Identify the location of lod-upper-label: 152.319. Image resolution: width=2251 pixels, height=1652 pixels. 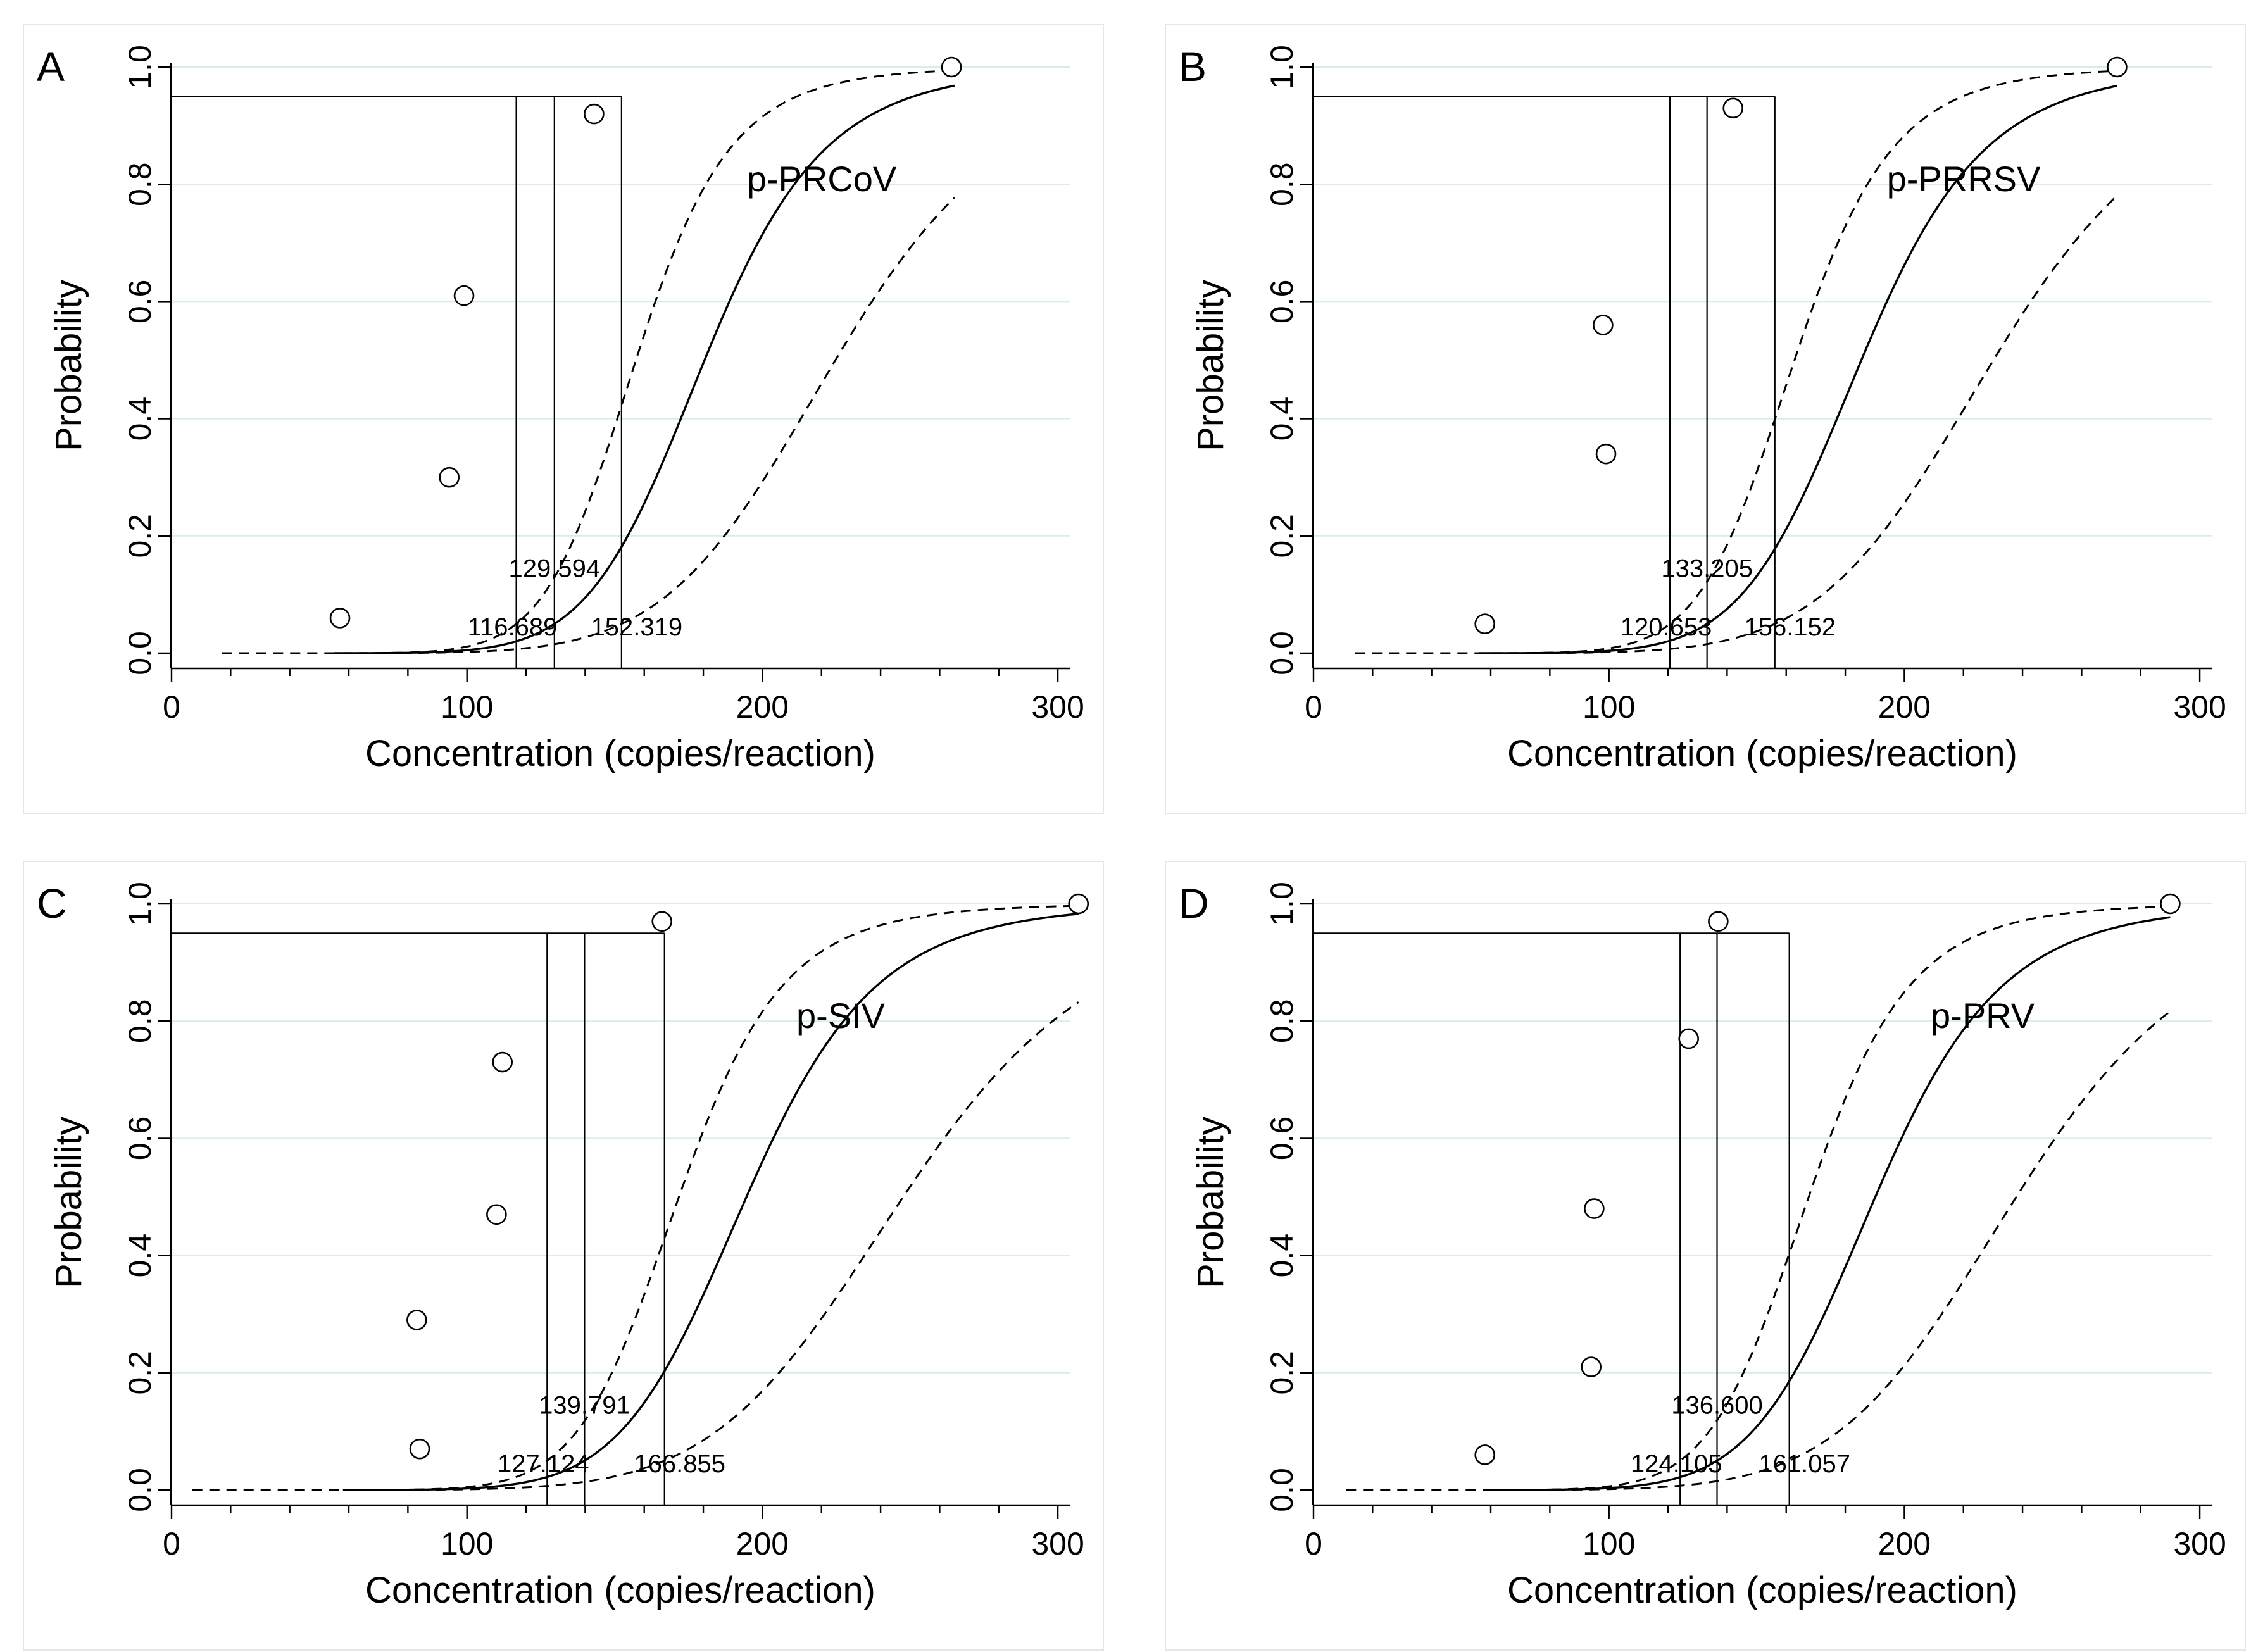
(637, 627).